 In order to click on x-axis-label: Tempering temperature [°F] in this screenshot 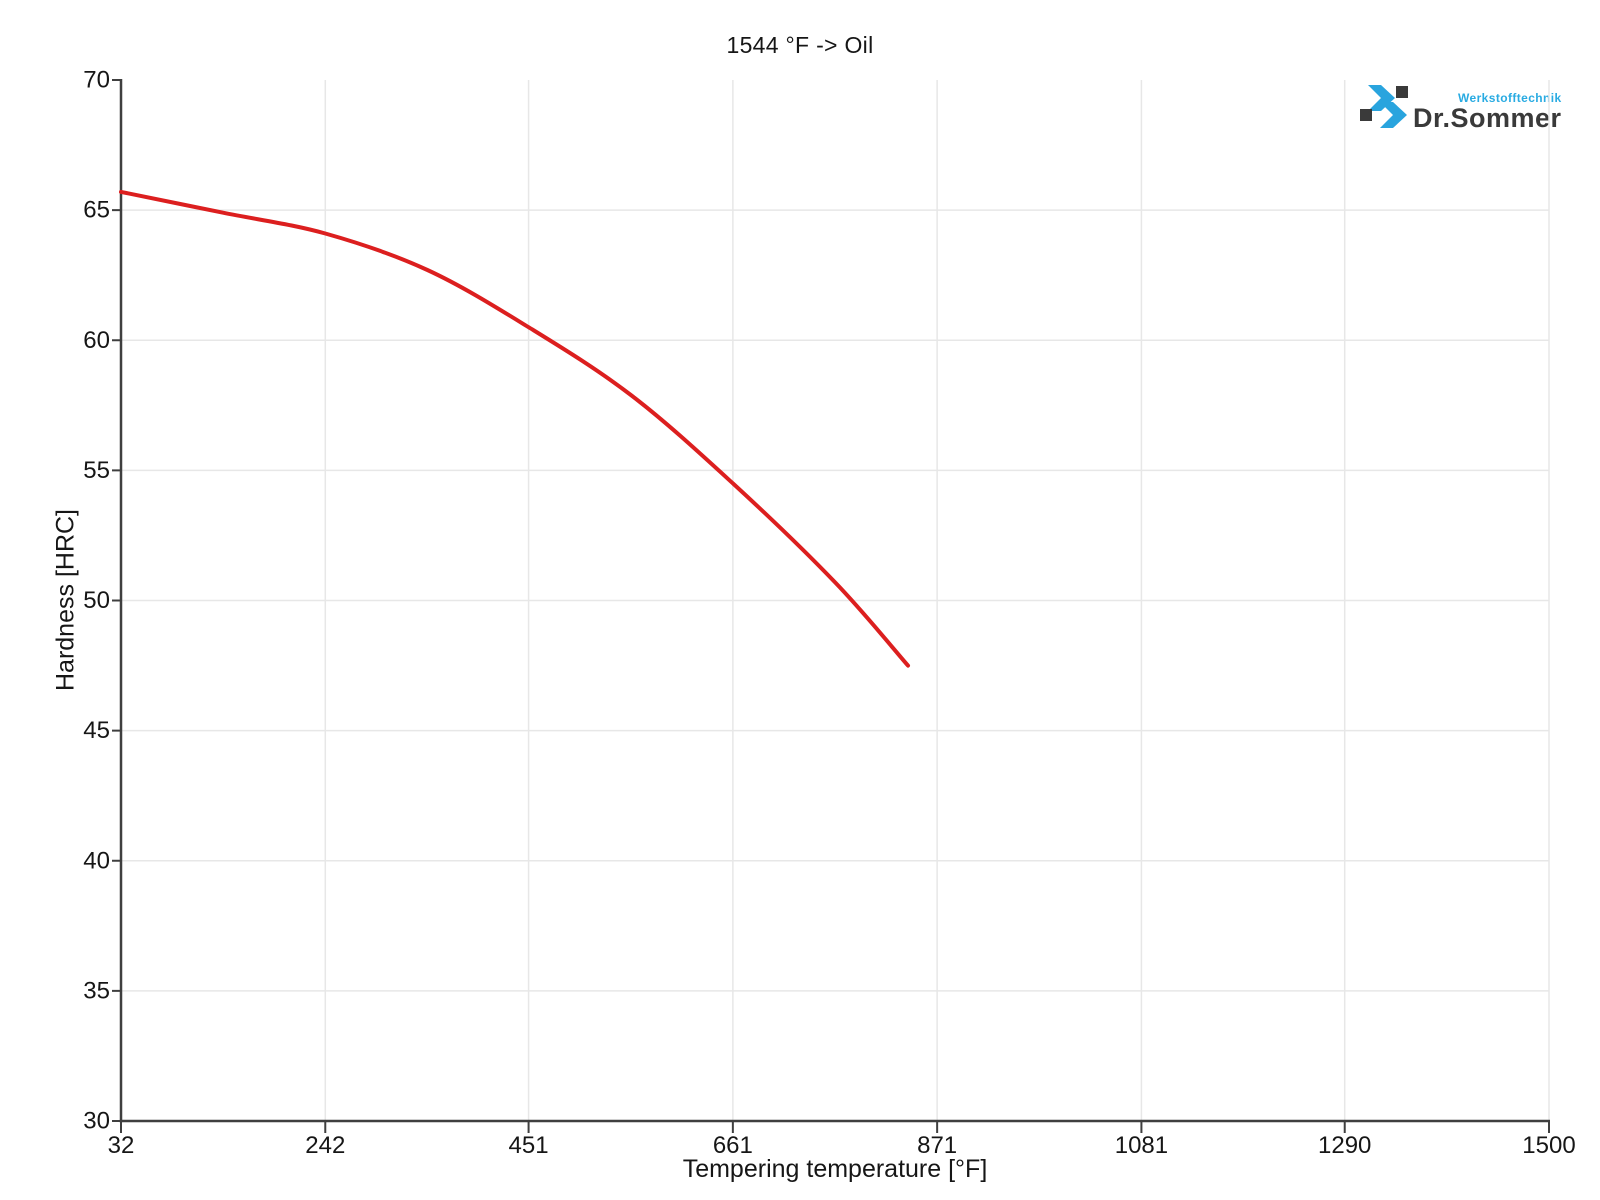, I will do `click(835, 1169)`.